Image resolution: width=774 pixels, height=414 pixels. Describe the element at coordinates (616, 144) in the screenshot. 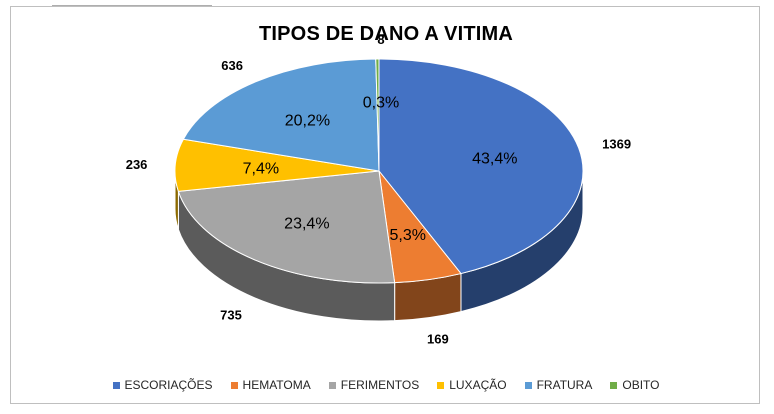

I see `value-label-escoriacoes: 1369` at that location.